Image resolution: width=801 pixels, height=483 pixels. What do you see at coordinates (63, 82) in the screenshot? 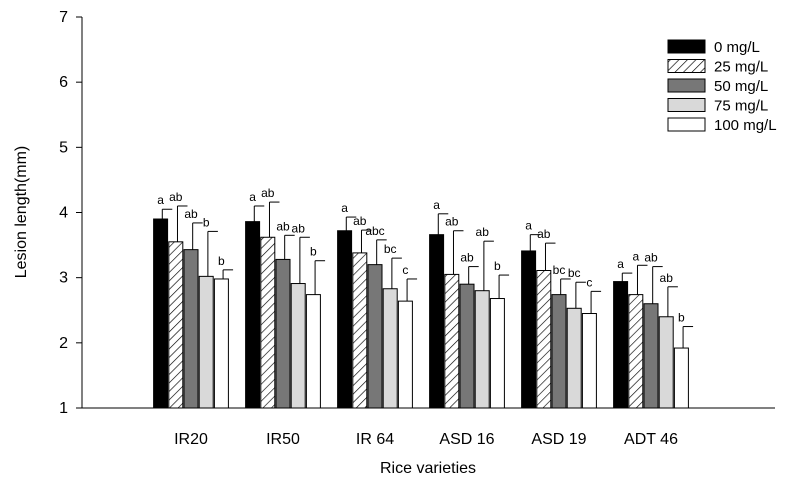
I see `y-tick-label: 6` at bounding box center [63, 82].